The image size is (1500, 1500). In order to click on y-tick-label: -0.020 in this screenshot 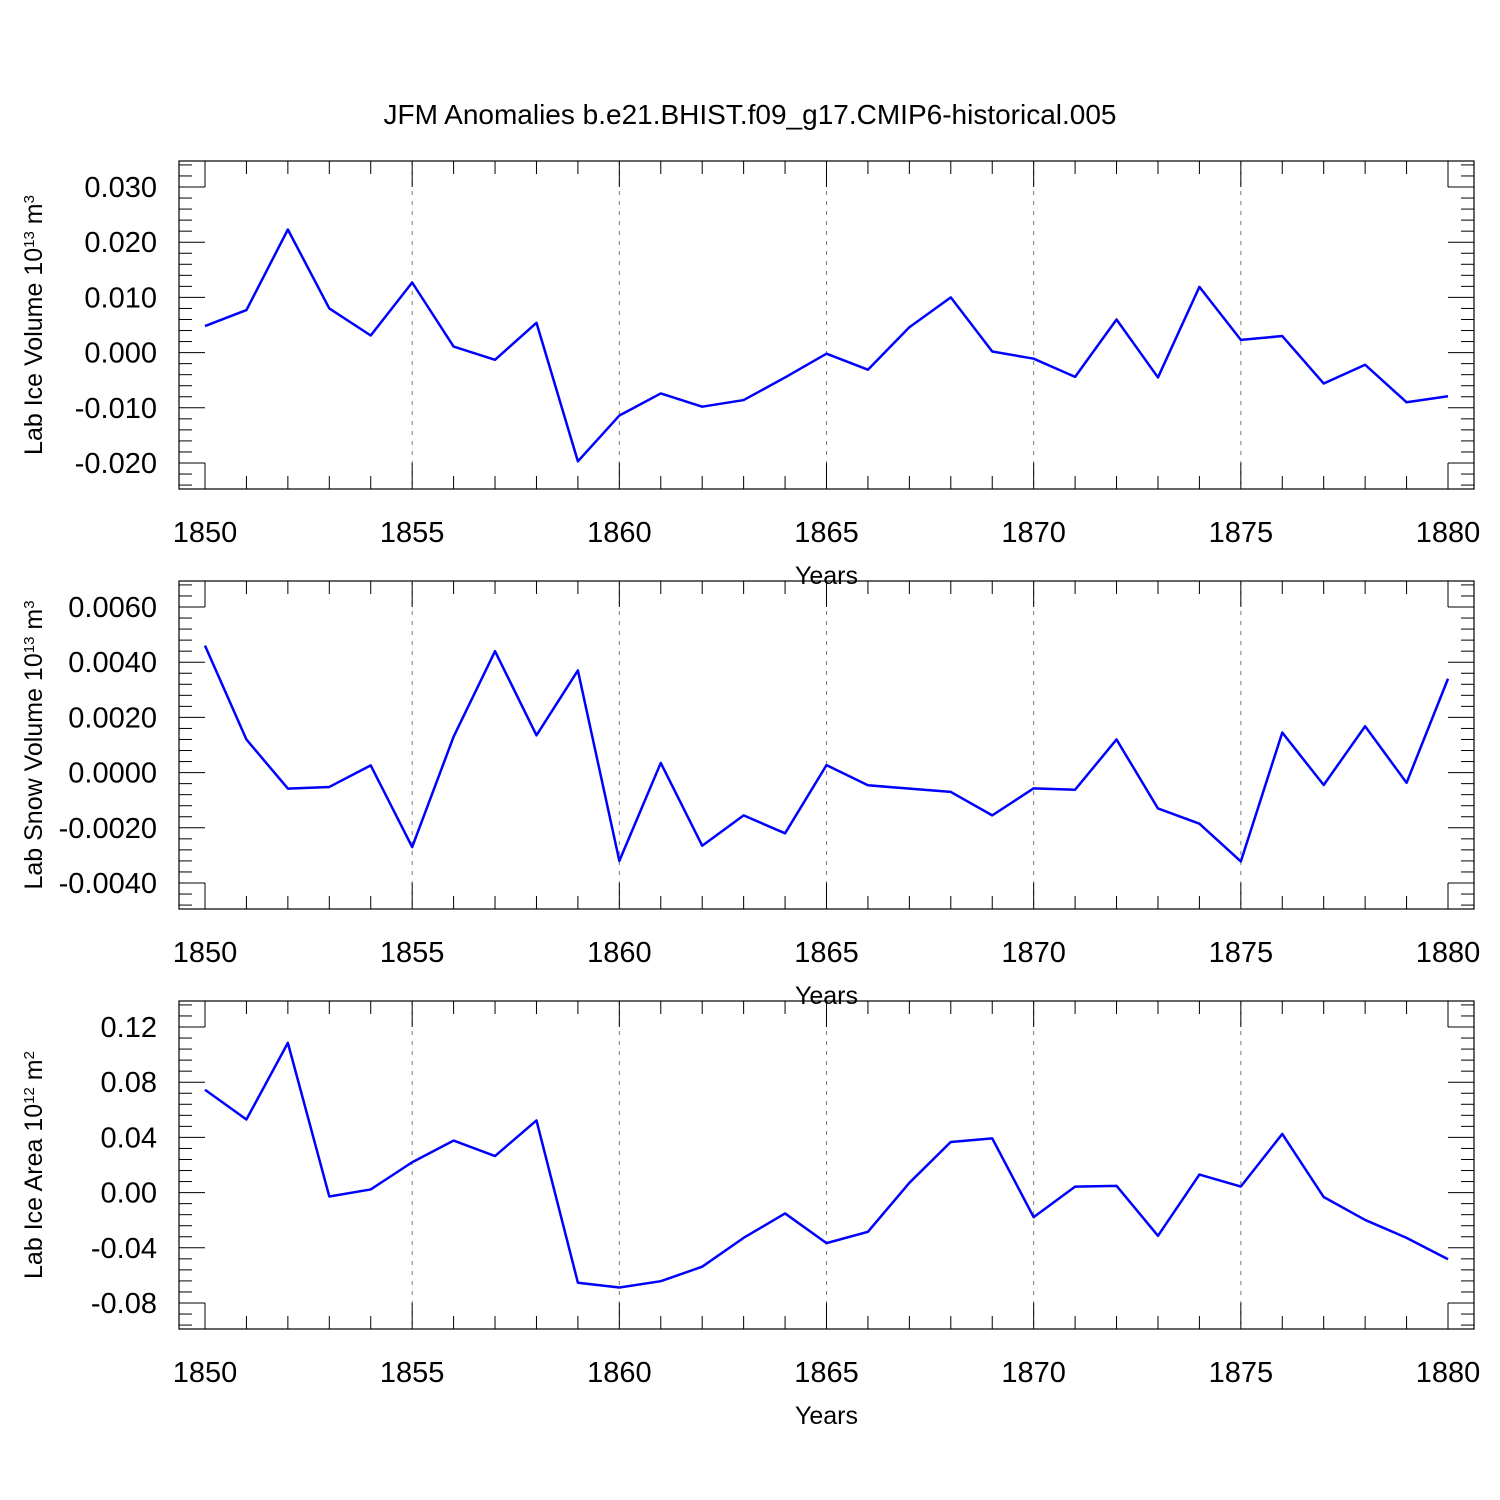, I will do `click(116, 464)`.